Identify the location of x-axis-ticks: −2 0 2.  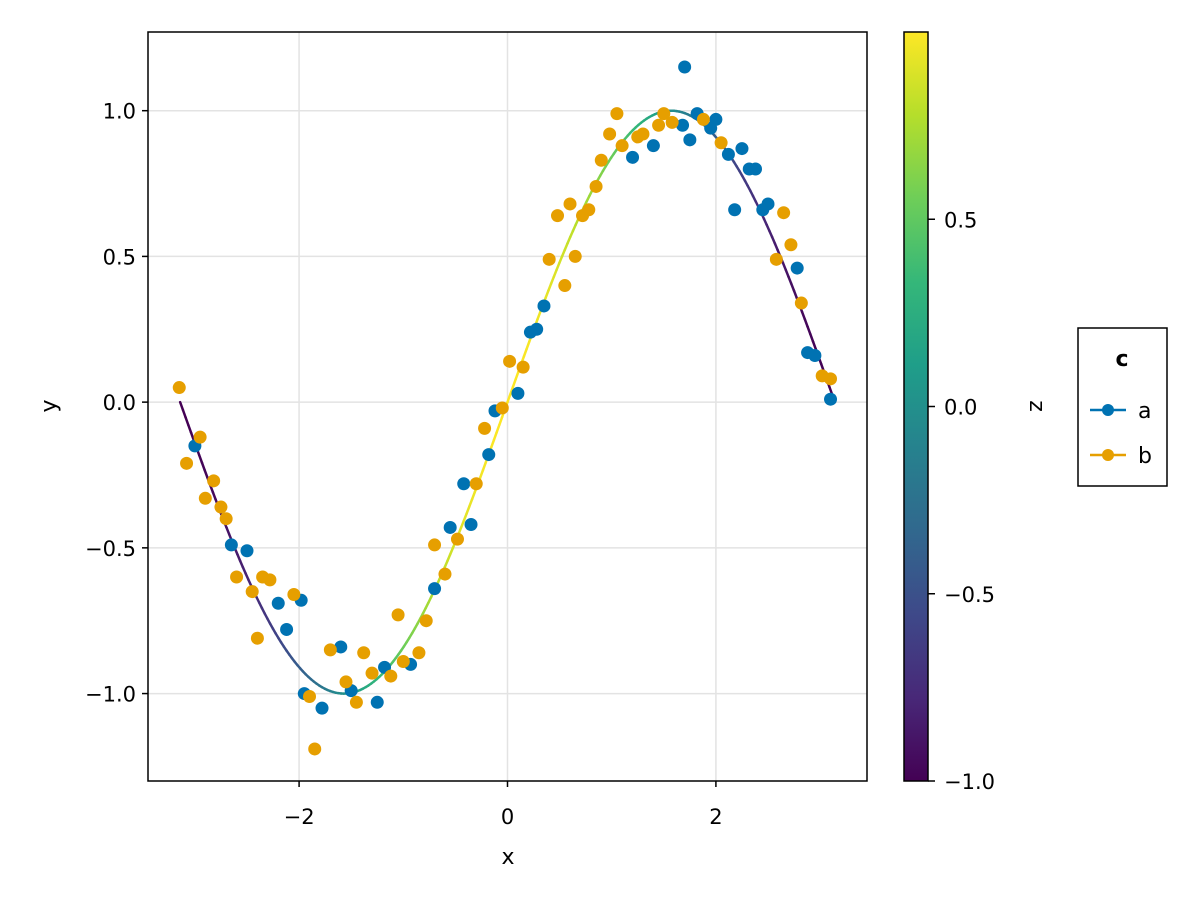
(503, 805).